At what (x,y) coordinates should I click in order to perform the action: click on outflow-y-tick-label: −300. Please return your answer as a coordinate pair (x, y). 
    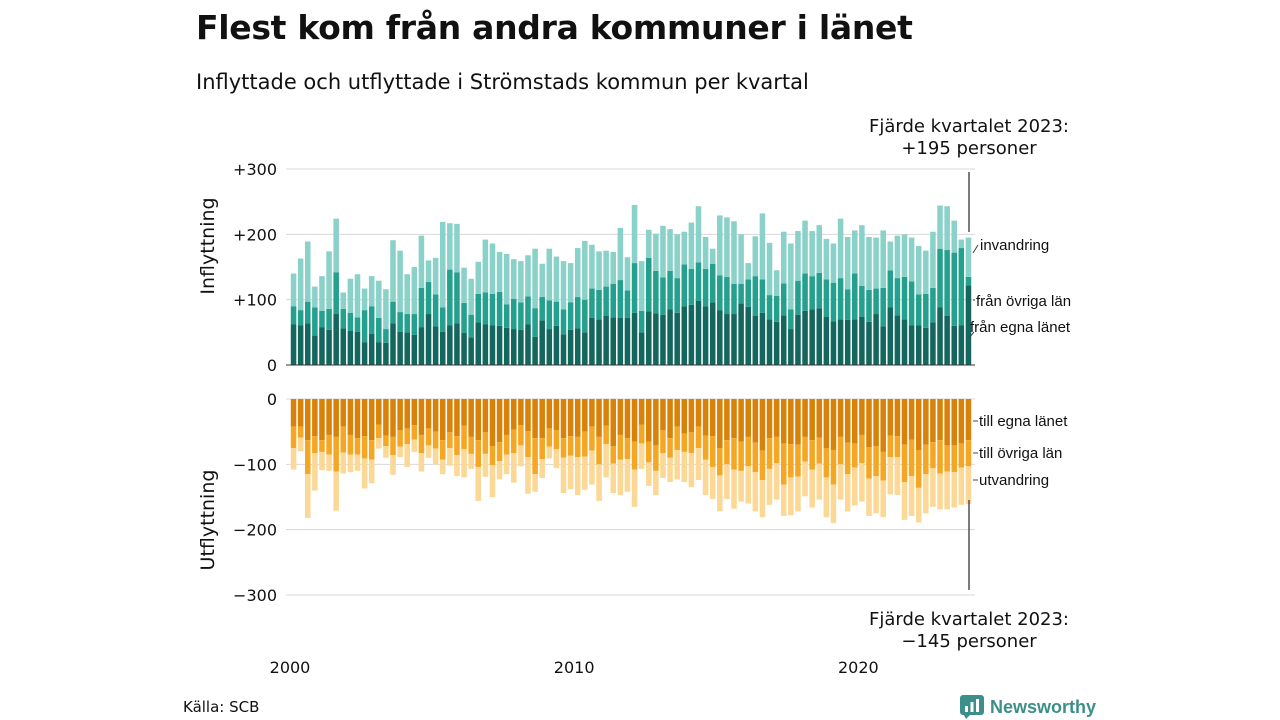
    Looking at the image, I should click on (255, 595).